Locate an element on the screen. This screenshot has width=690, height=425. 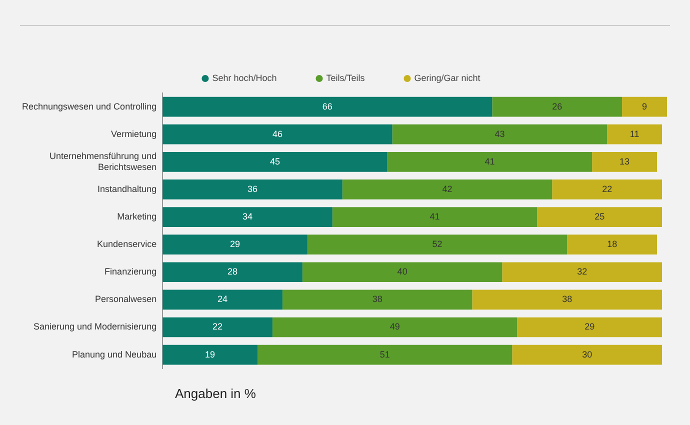
y-tick-label: Sanierung und Modernisierung is located at coordinates (95, 327).